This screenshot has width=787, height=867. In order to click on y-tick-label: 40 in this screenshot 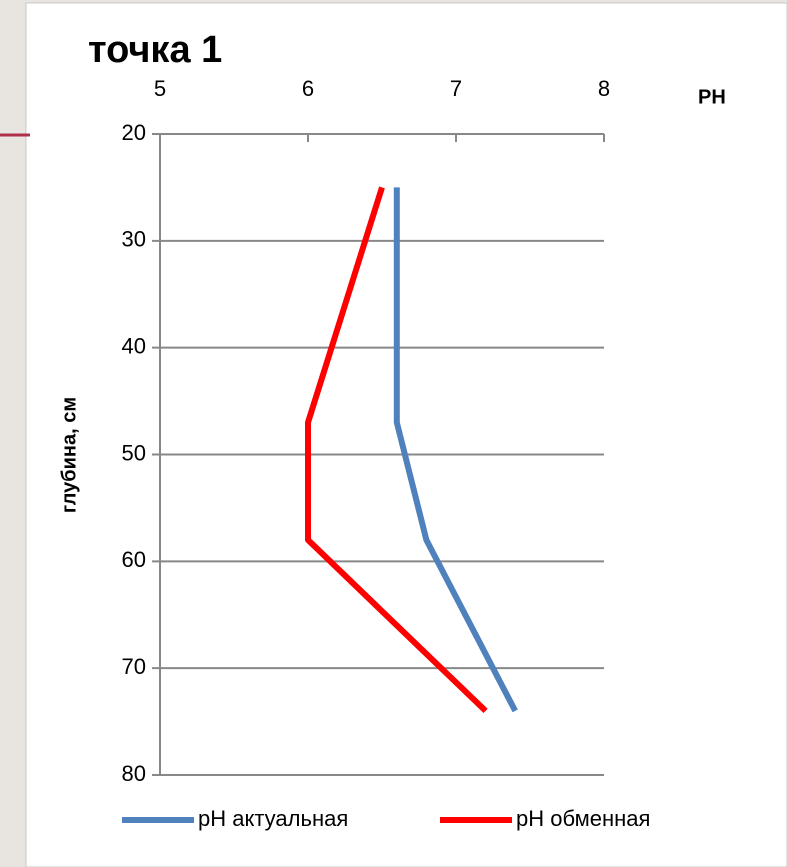, I will do `click(134, 345)`.